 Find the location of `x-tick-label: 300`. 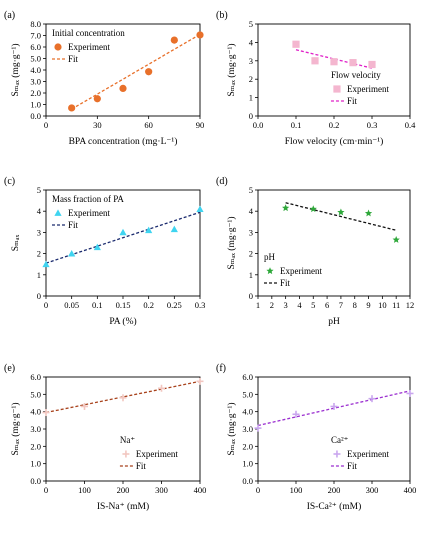

x-tick-label: 300 is located at coordinates (372, 490).